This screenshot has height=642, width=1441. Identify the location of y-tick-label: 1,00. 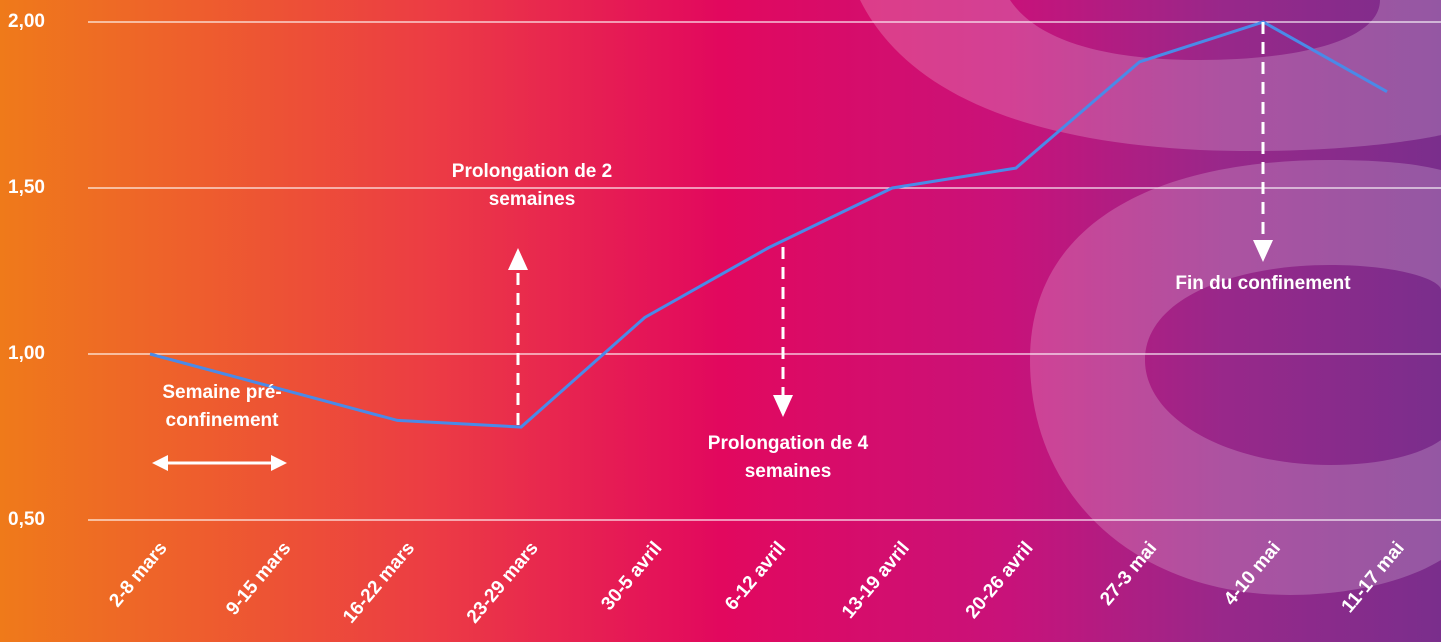
(26, 353).